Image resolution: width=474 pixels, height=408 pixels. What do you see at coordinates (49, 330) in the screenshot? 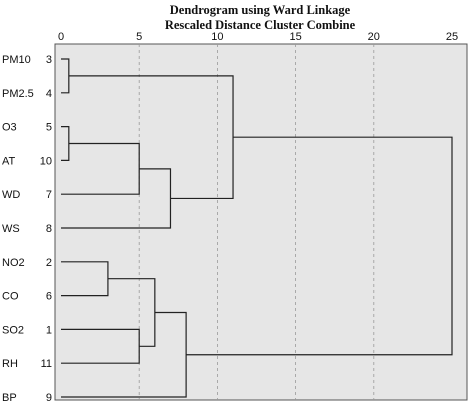
I see `leaf-number-1: 1` at bounding box center [49, 330].